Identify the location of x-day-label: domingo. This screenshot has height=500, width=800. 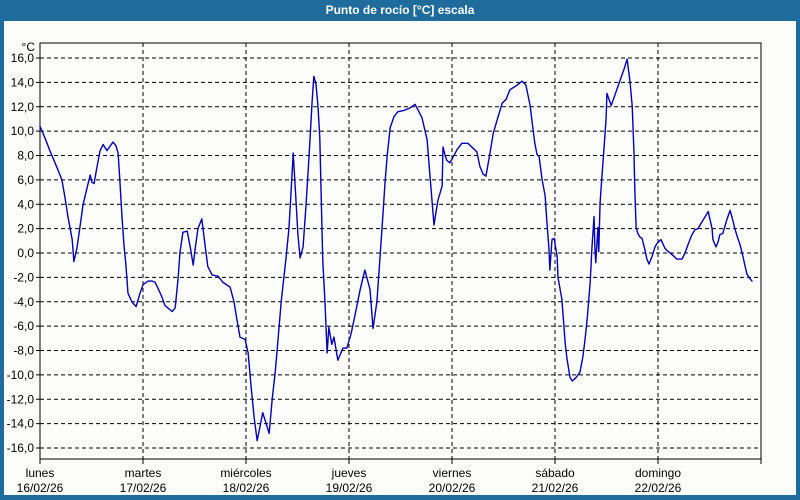
(658, 473).